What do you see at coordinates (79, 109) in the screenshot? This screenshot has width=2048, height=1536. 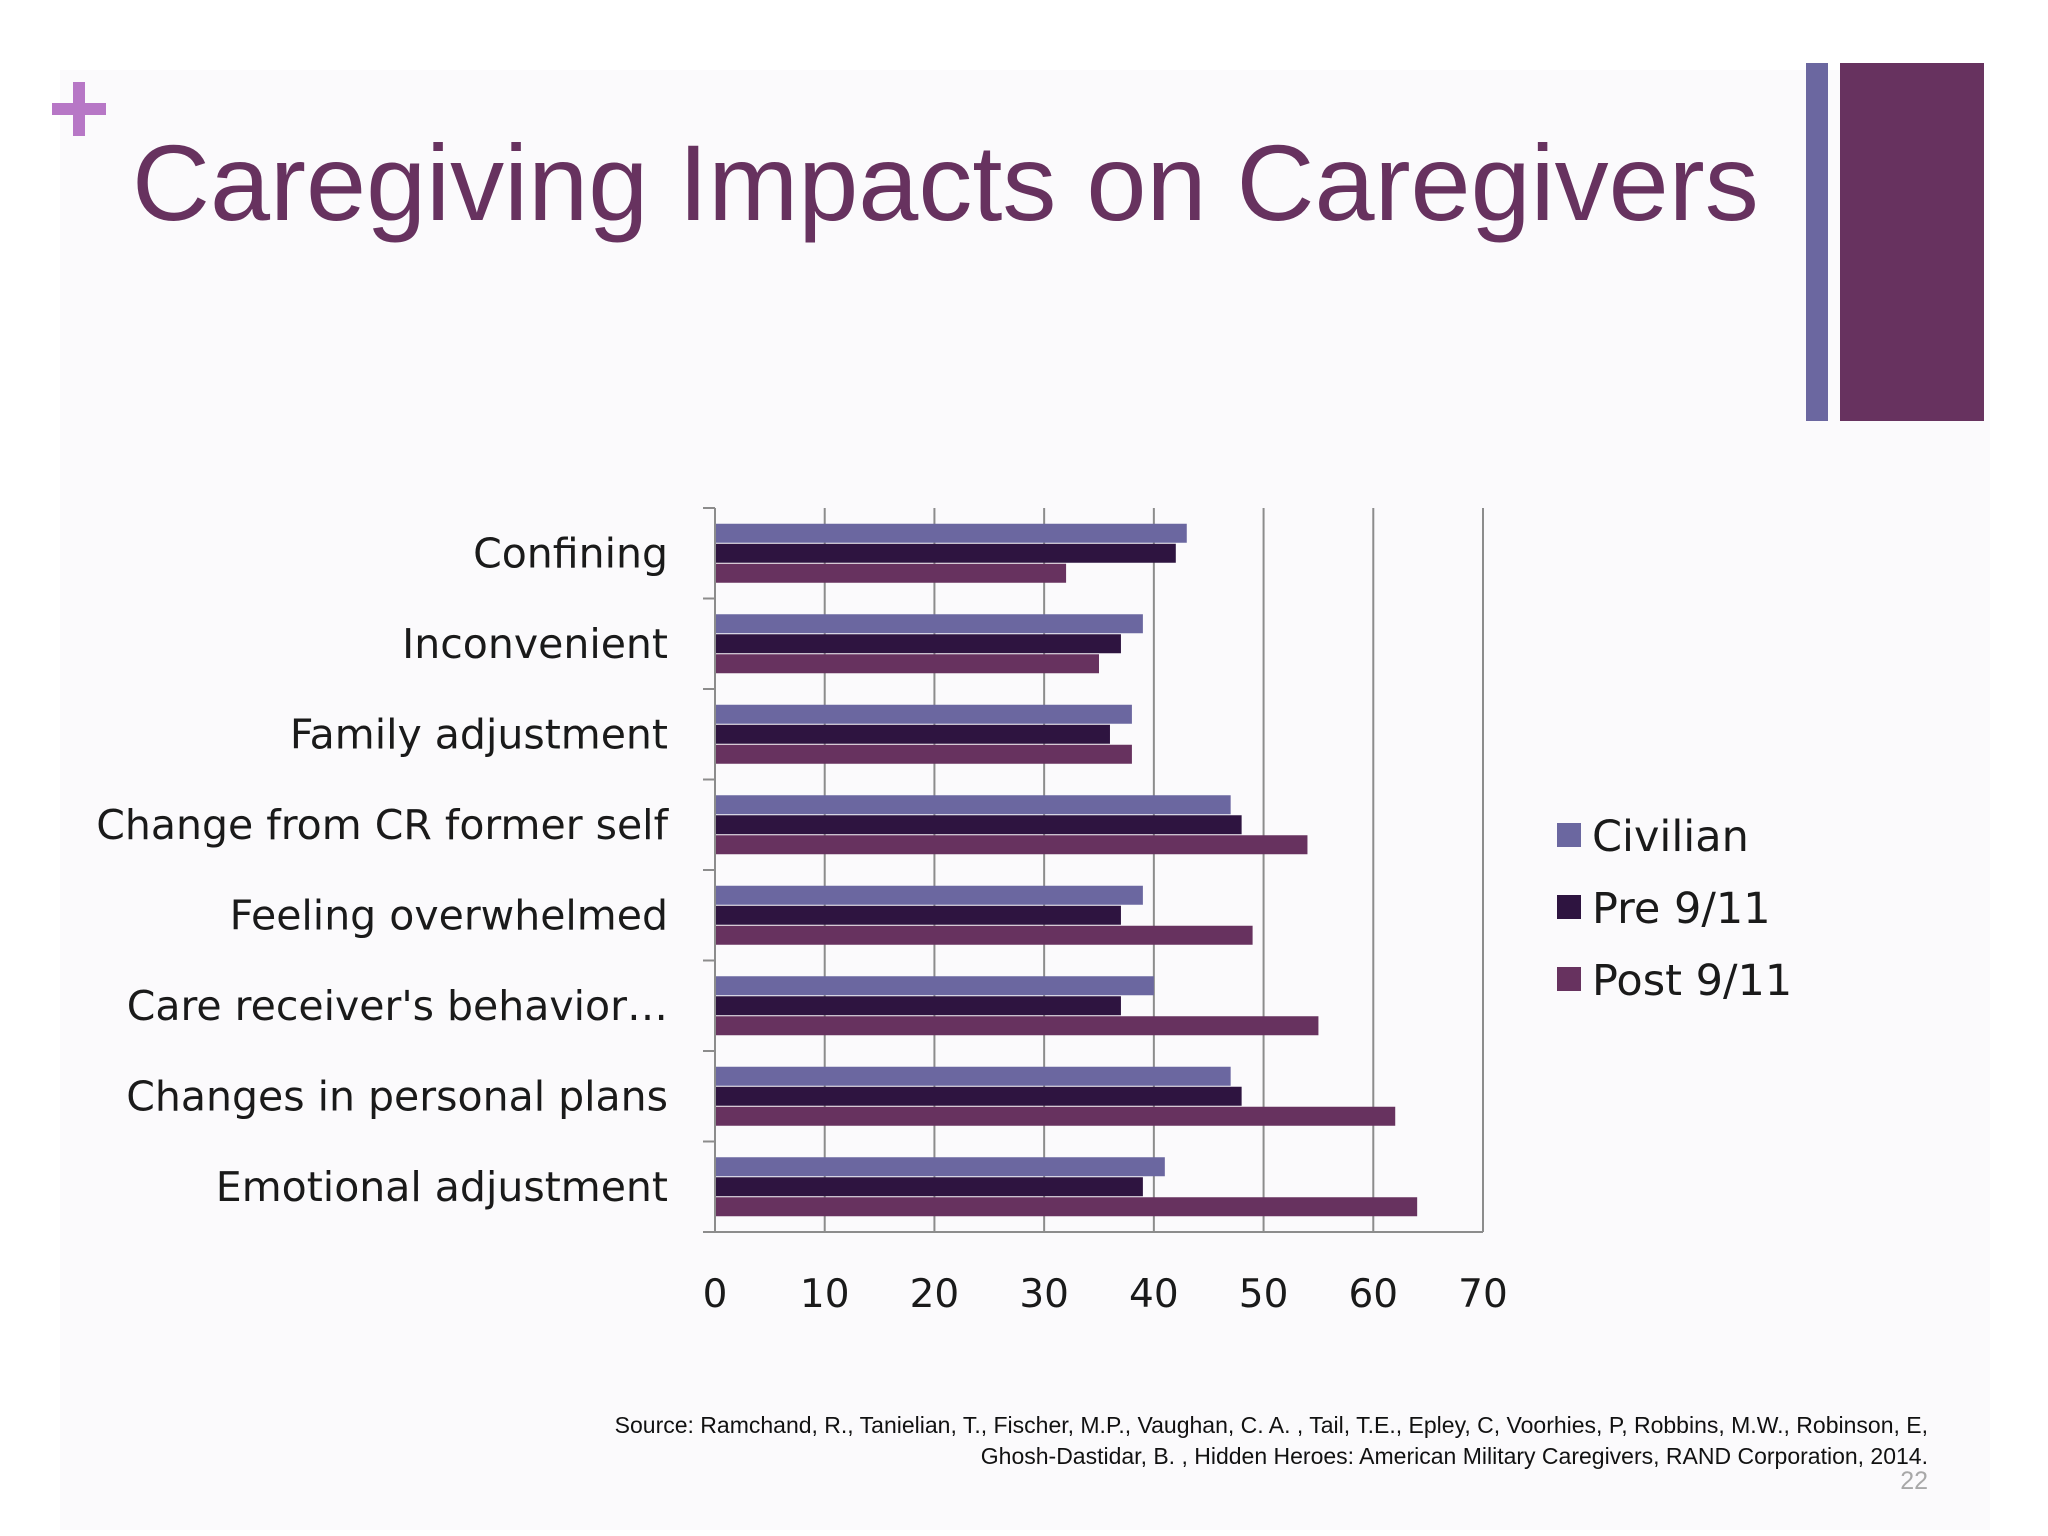 I see `plus-icon` at bounding box center [79, 109].